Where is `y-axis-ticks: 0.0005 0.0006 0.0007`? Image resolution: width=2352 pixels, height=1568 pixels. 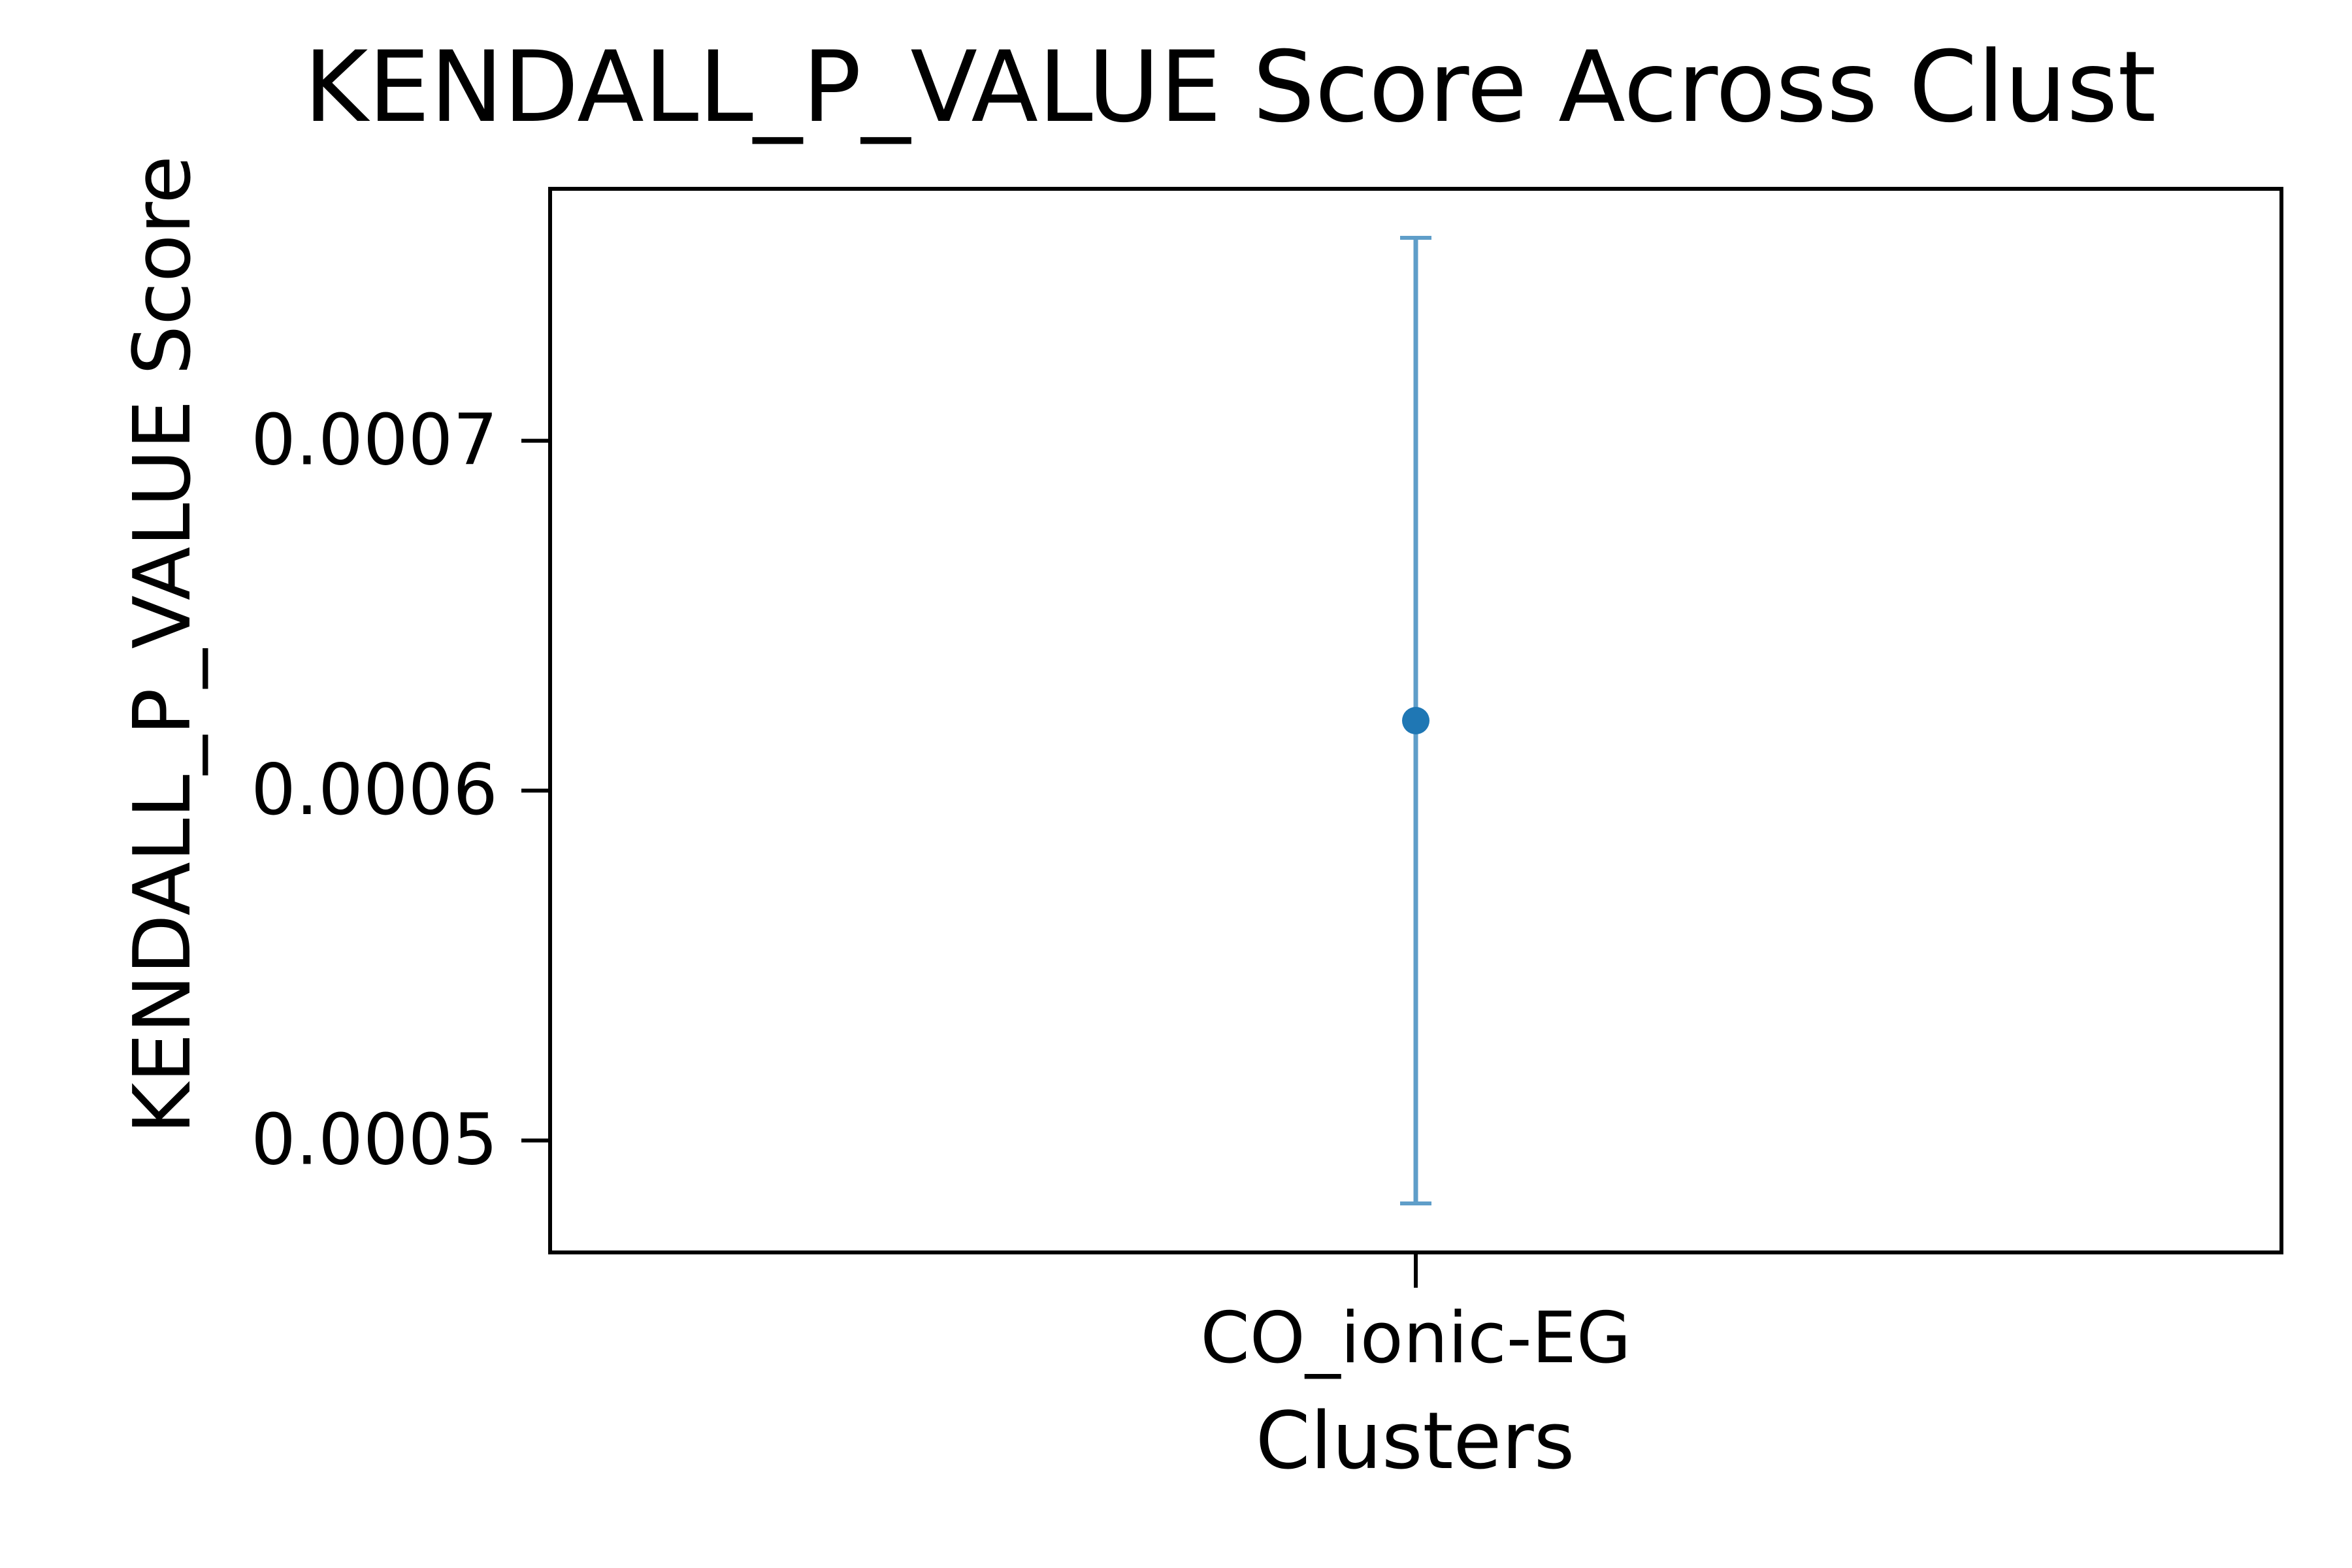
y-axis-ticks: 0.0005 0.0006 0.0007 is located at coordinates (400, 790).